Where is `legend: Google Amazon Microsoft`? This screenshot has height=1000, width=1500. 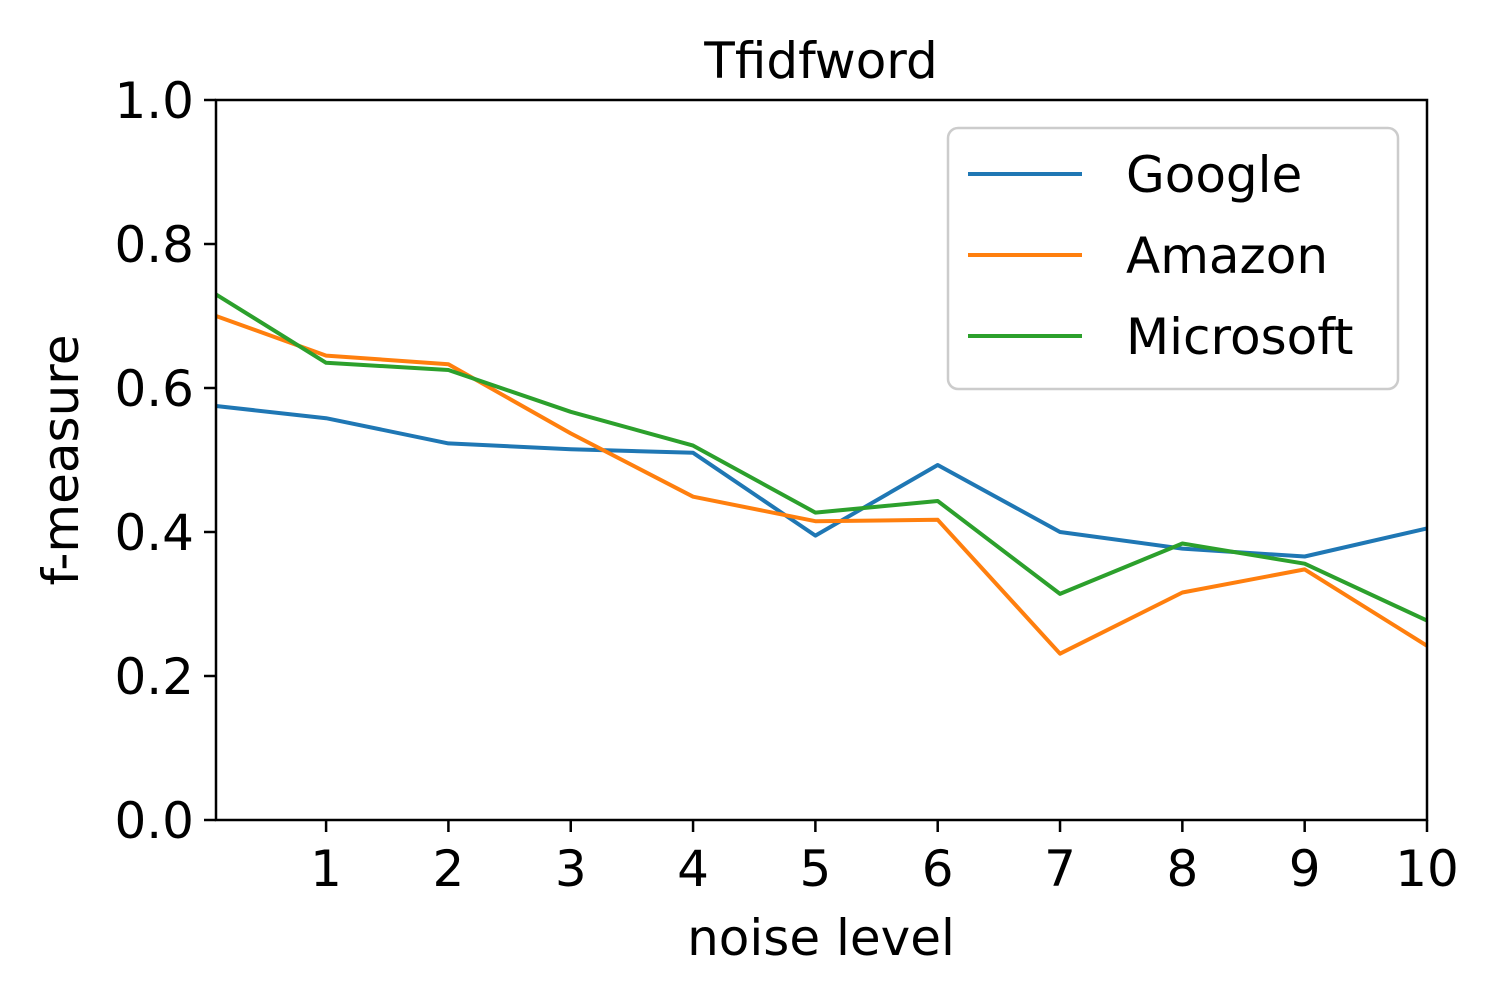 legend: Google Amazon Microsoft is located at coordinates (1173, 258).